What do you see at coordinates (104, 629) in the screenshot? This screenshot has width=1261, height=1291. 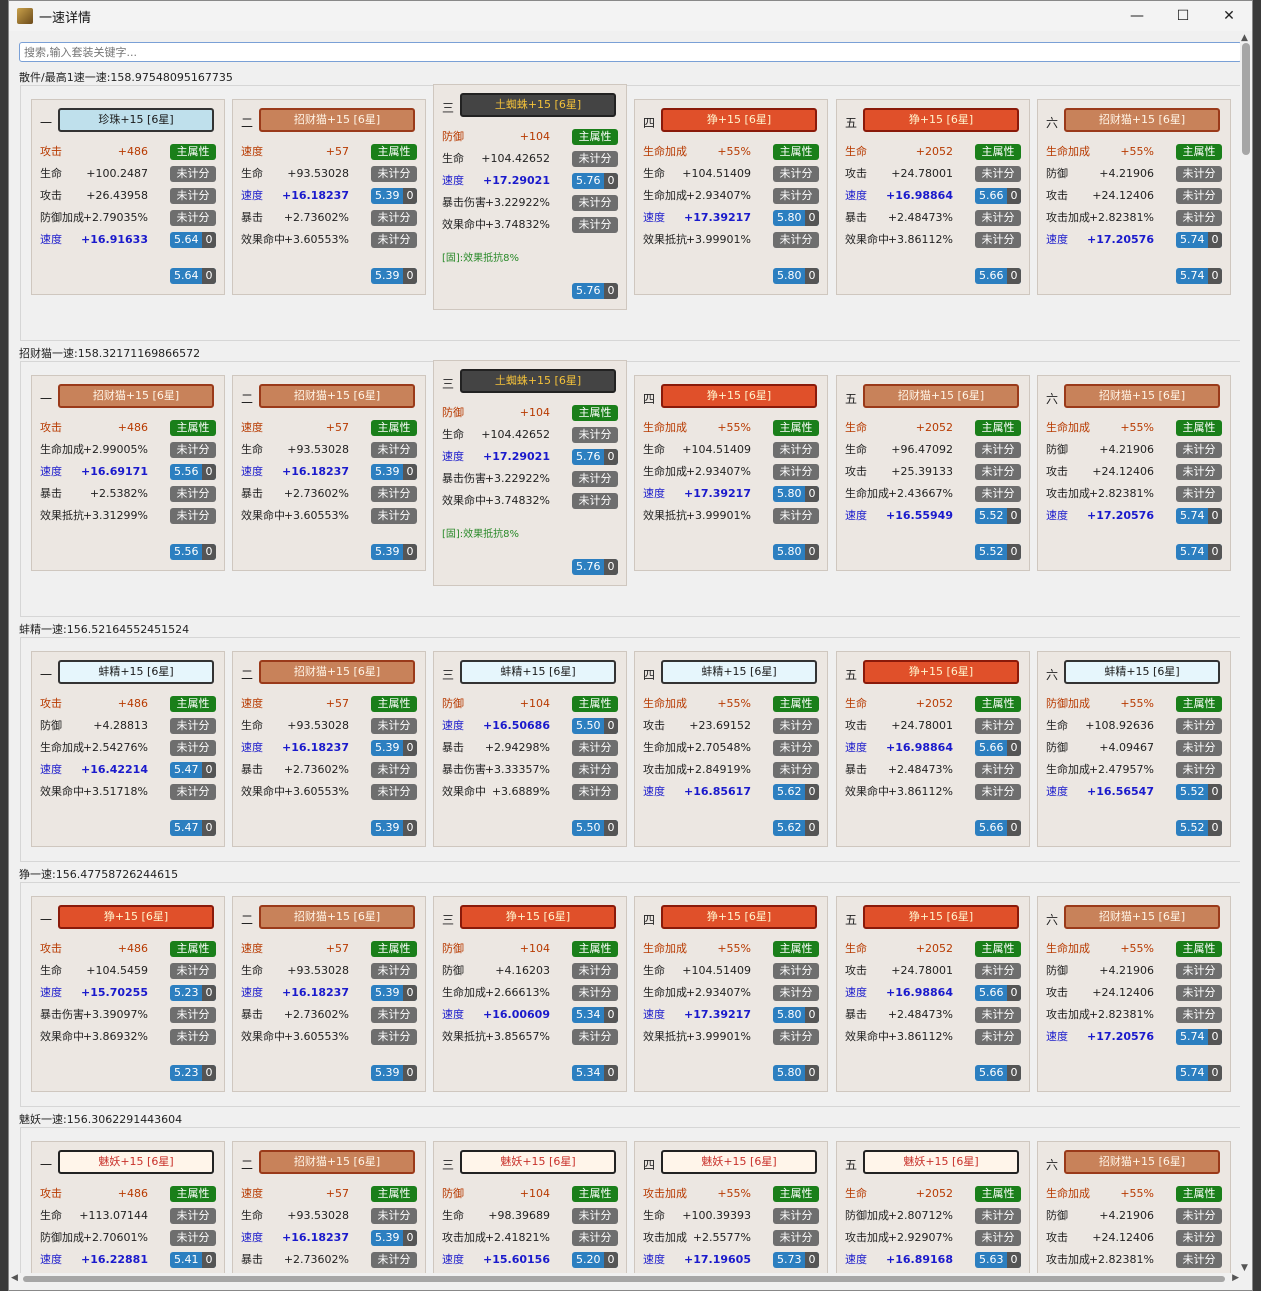 I see `group-title: 蚌精一速:156.52164552451524` at bounding box center [104, 629].